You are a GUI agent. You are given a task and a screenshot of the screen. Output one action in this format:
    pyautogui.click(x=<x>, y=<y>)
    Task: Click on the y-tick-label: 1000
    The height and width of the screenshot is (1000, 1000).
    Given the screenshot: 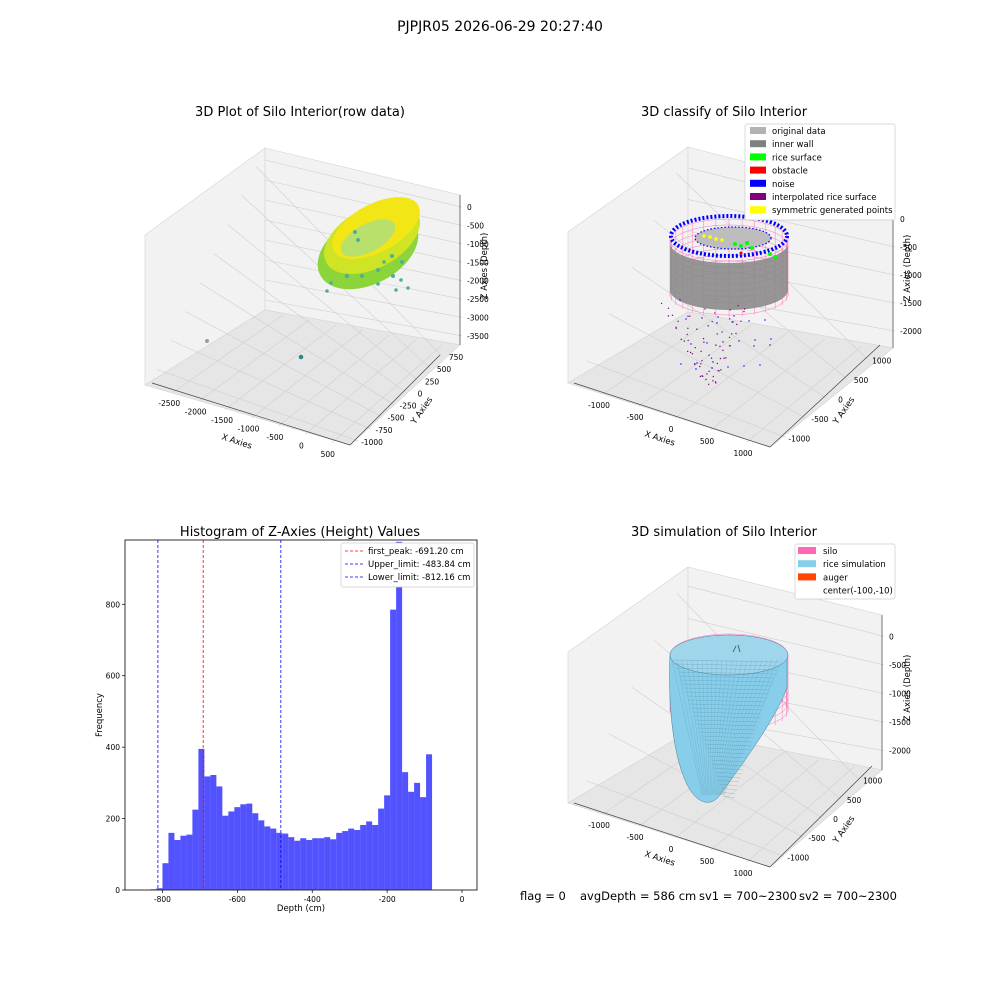 What is the action you would take?
    pyautogui.click(x=881, y=361)
    